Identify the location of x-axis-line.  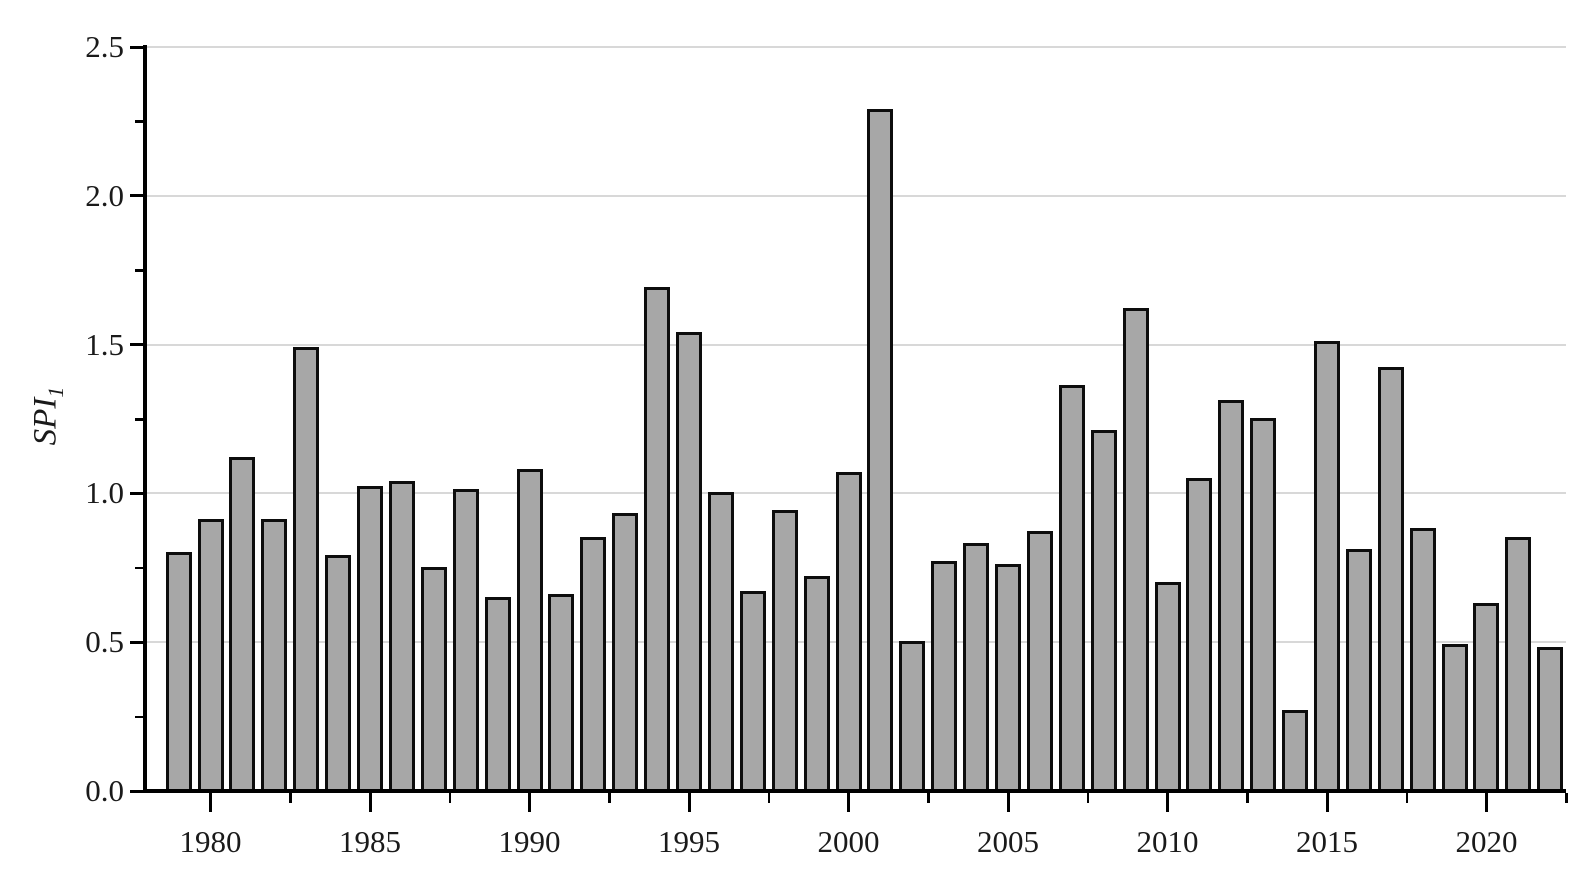
(854, 791).